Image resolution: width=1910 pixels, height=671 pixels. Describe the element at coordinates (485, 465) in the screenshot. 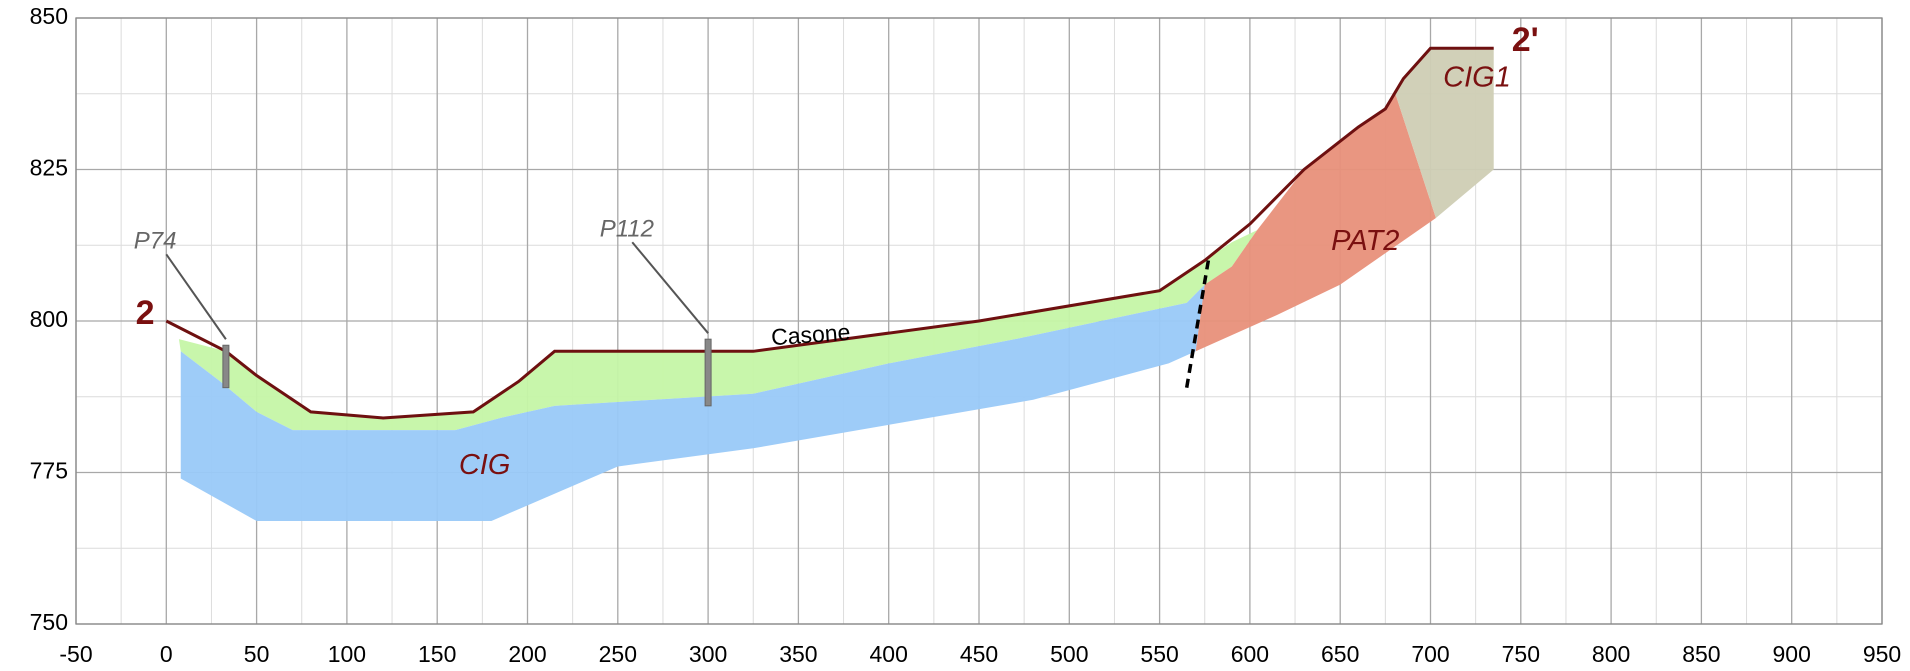

I see `area-label: CIG` at that location.